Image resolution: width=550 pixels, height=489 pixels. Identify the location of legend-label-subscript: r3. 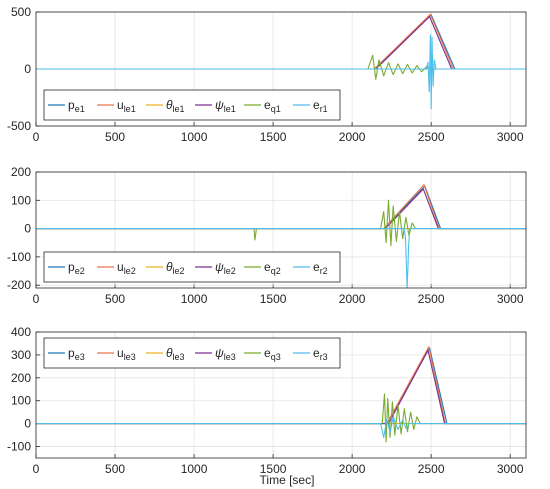
(324, 357).